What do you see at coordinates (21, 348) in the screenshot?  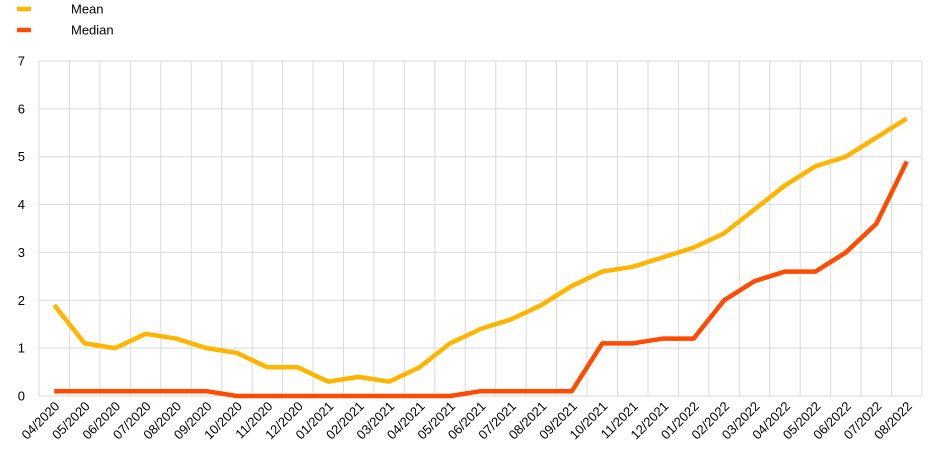 I see `y-tick-label: 1` at bounding box center [21, 348].